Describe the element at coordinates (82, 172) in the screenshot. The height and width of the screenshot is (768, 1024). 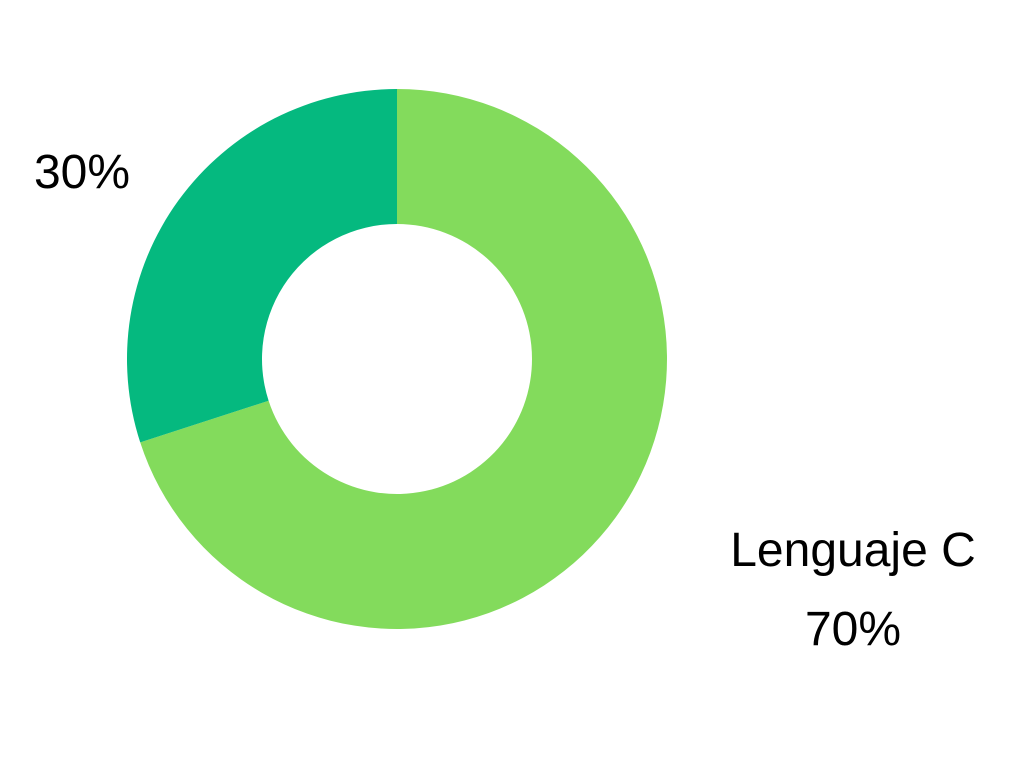
I see `slice-value-label-2: 30%` at that location.